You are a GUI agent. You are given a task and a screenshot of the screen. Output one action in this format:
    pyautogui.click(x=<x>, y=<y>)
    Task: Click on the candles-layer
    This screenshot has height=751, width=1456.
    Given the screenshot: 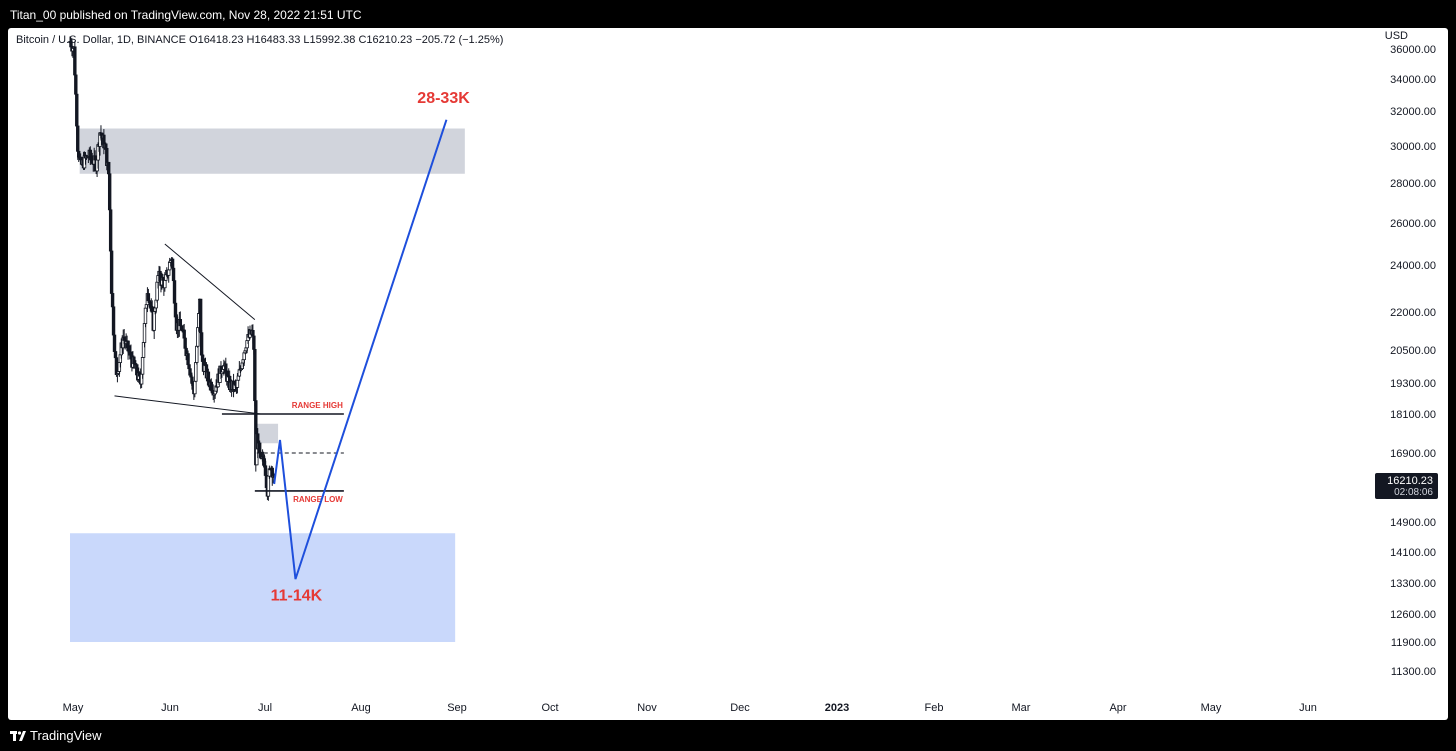 What is the action you would take?
    pyautogui.click(x=172, y=268)
    